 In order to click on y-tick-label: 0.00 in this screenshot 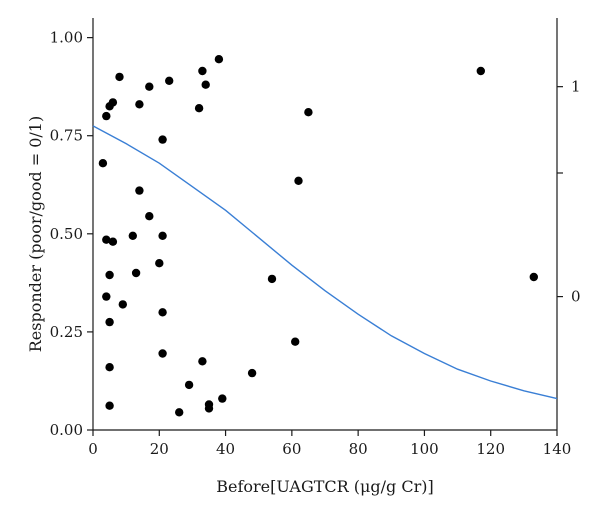, I will do `click(66, 430)`.